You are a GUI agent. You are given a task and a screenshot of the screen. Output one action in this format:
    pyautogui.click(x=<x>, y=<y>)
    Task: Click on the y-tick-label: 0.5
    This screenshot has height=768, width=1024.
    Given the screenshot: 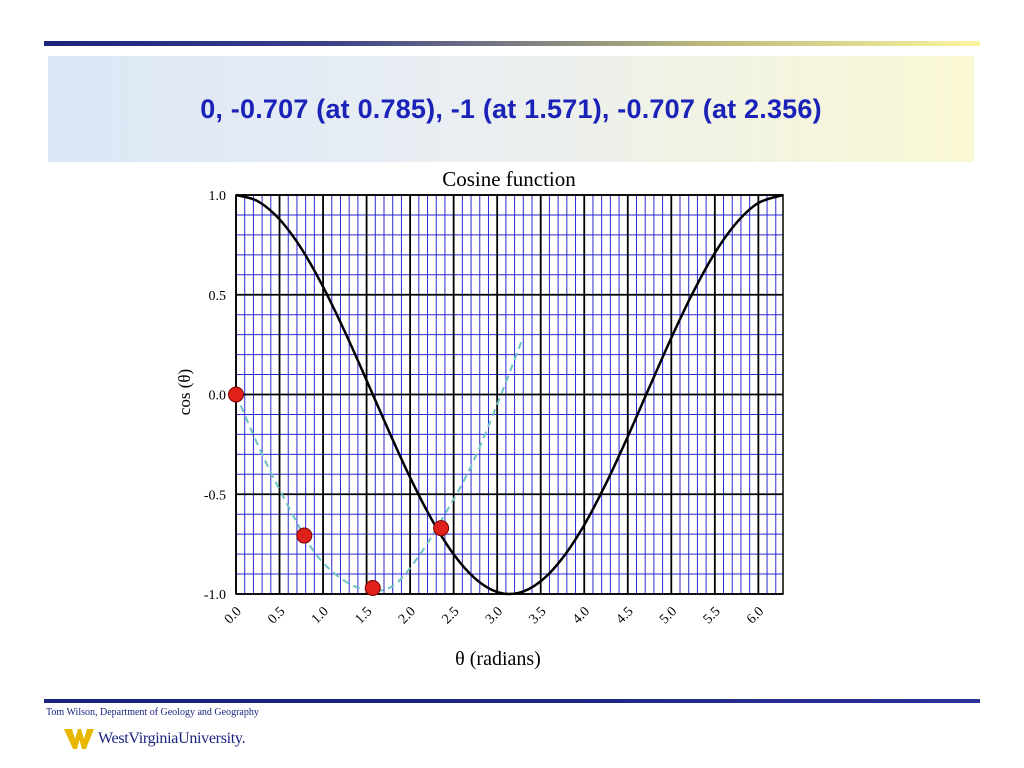 What is the action you would take?
    pyautogui.click(x=218, y=296)
    